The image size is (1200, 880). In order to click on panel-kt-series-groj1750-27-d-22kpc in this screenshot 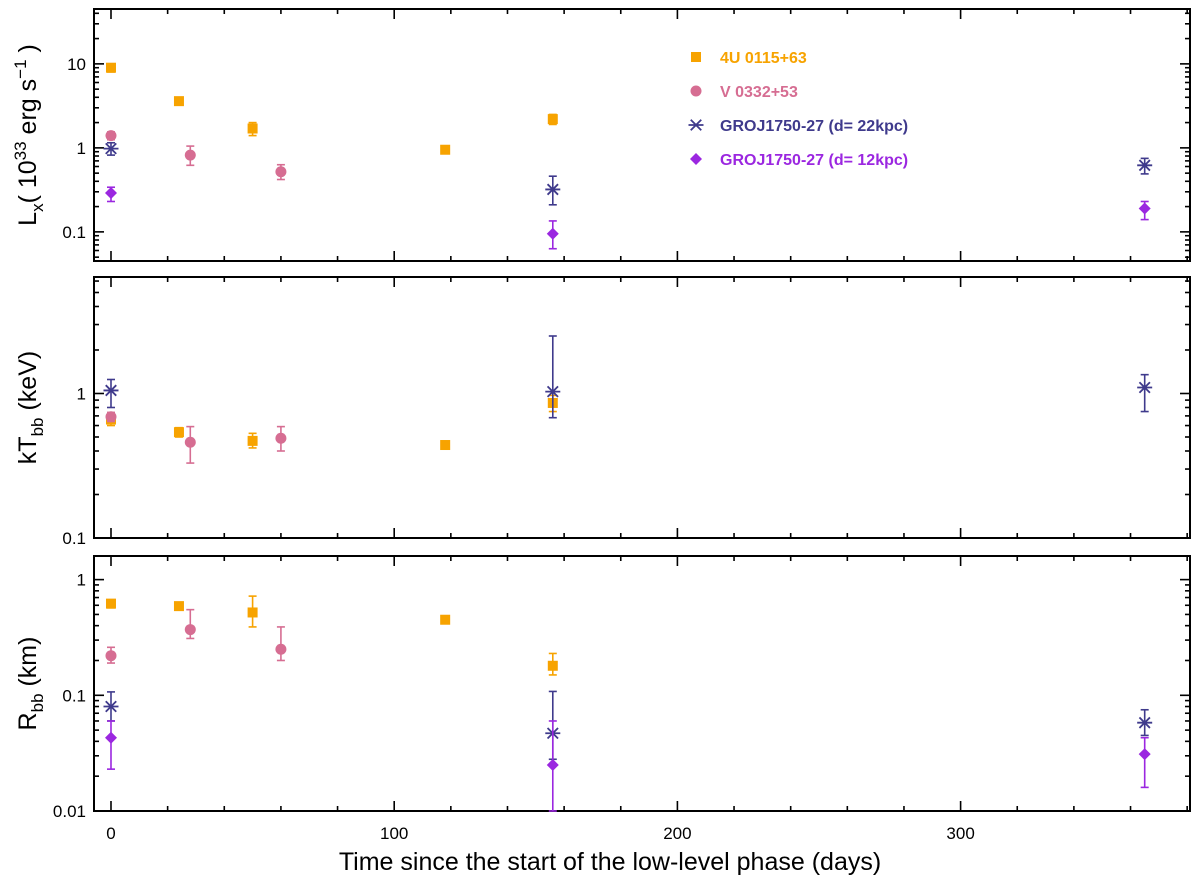, I will do `click(628, 377)`.